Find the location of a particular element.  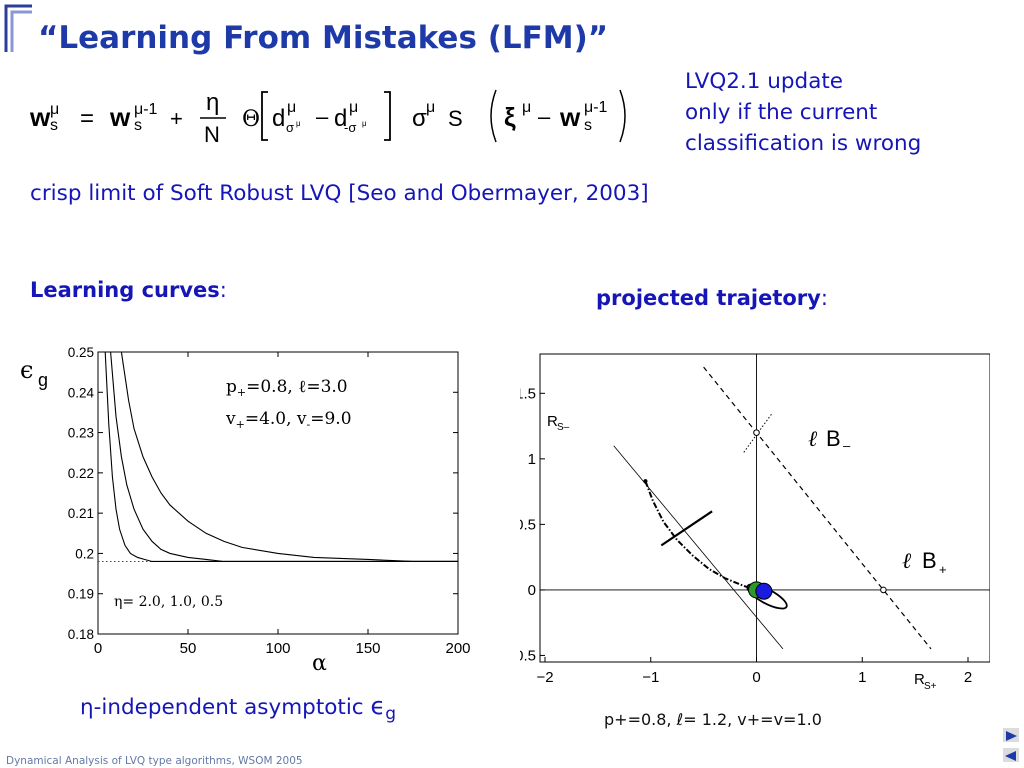

asymptotic-caption: η-independent asymptotic ϵg is located at coordinates (238, 708).